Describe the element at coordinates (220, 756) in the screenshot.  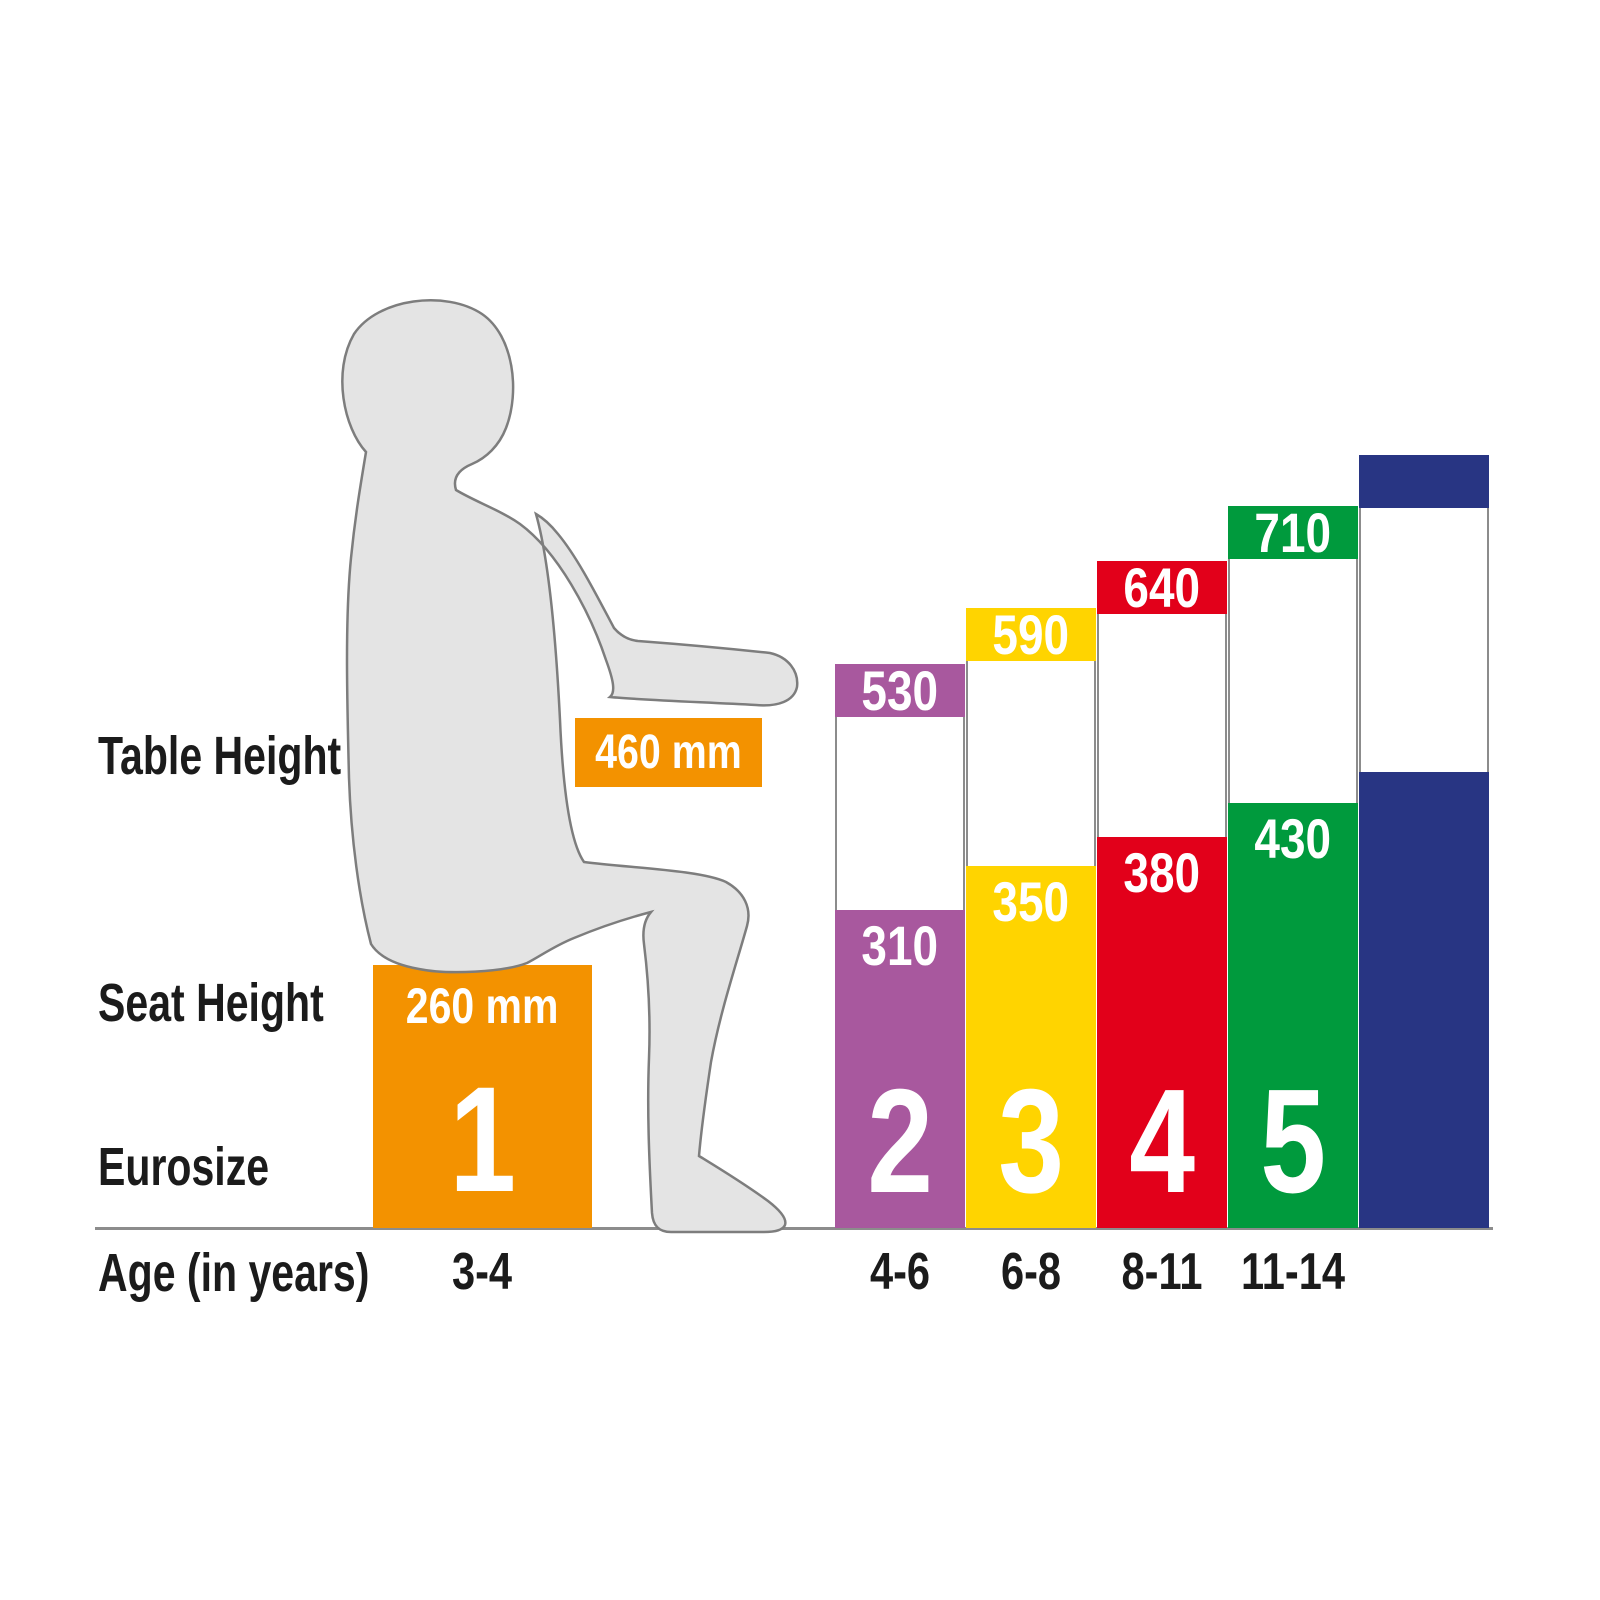
I see `table-height-label: Table Height` at that location.